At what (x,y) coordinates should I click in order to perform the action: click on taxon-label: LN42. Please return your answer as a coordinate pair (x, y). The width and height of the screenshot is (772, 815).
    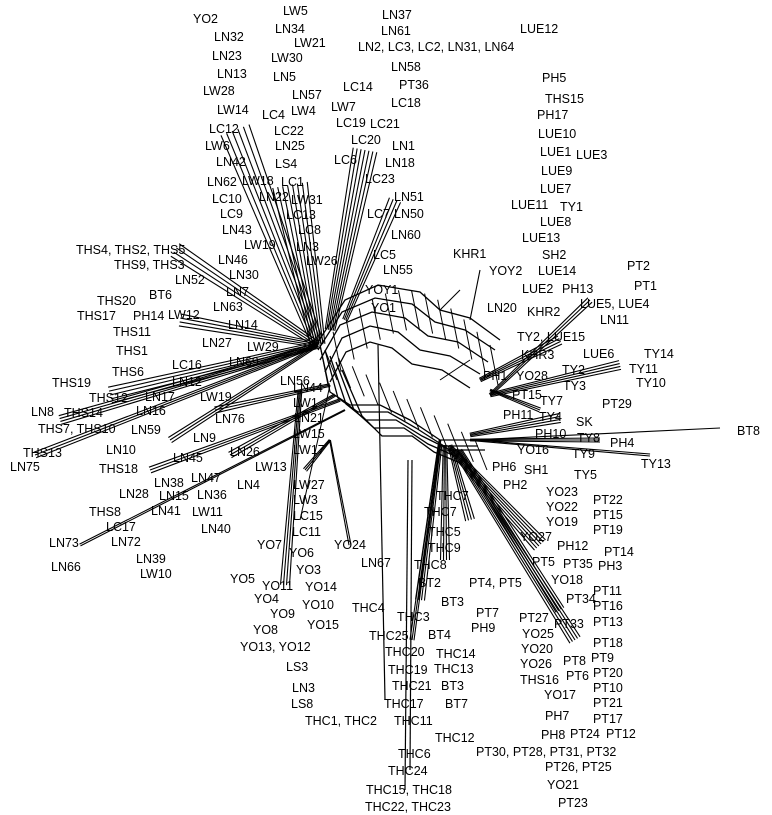
    Looking at the image, I should click on (231, 162).